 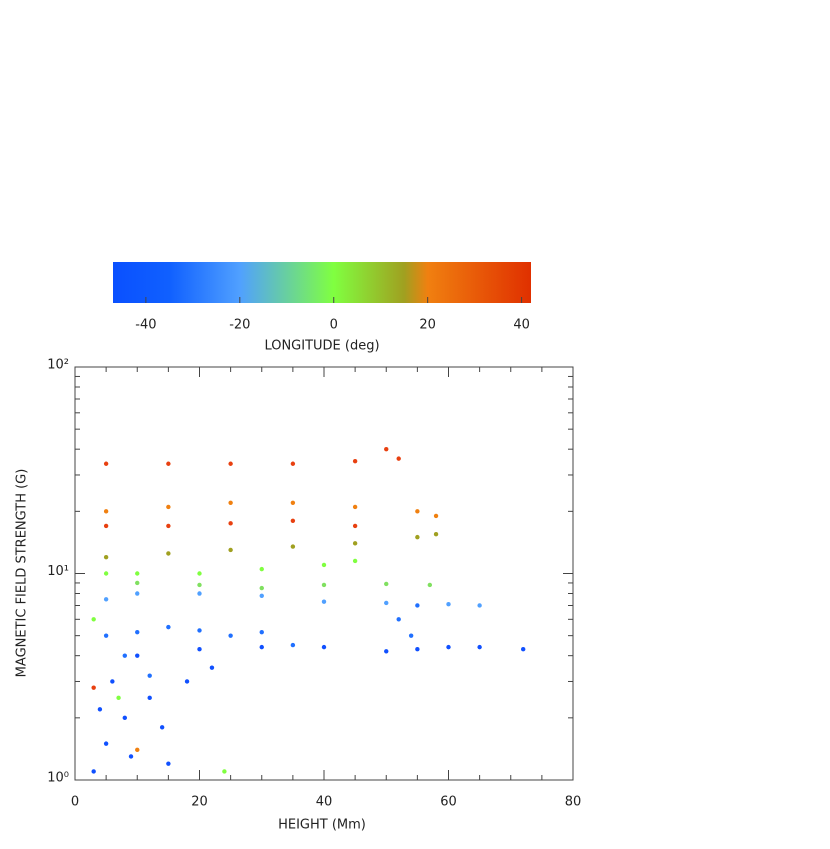 What do you see at coordinates (322, 825) in the screenshot?
I see `x-axis-label: HEIGHT (Mm)` at bounding box center [322, 825].